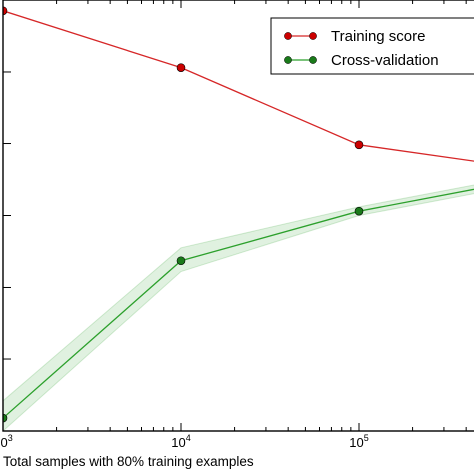 This screenshot has width=474, height=474. Describe the element at coordinates (180, 441) in the screenshot. I see `x-tick-label: 10⁴` at that location.